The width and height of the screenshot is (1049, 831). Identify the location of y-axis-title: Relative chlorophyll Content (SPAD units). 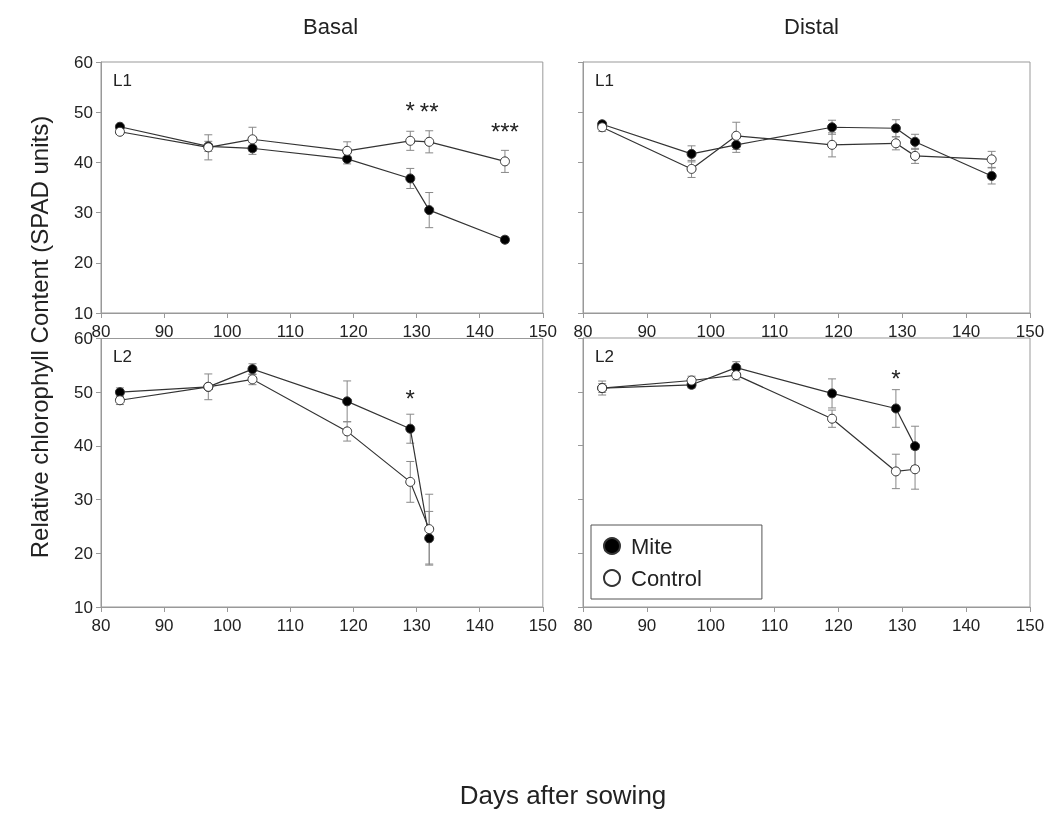
(40, 337).